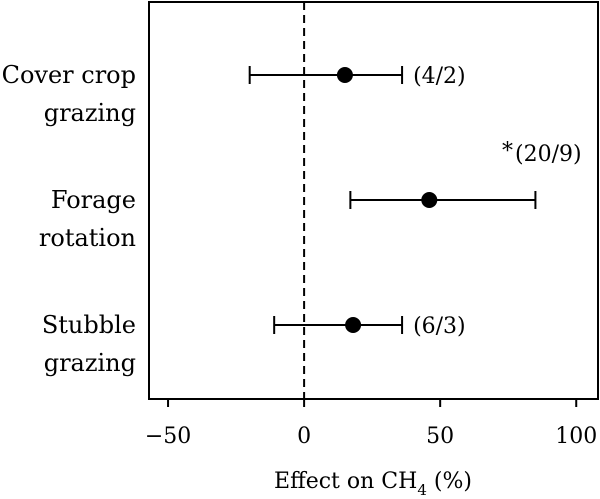 The image size is (600, 499). Describe the element at coordinates (507, 151) in the screenshot. I see `significance-marker: *` at that location.